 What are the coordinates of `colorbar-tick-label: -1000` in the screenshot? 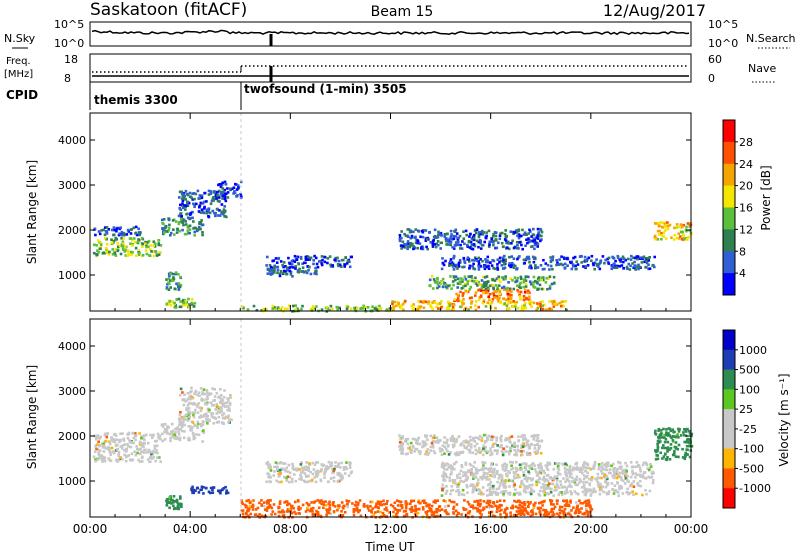 It's located at (755, 488).